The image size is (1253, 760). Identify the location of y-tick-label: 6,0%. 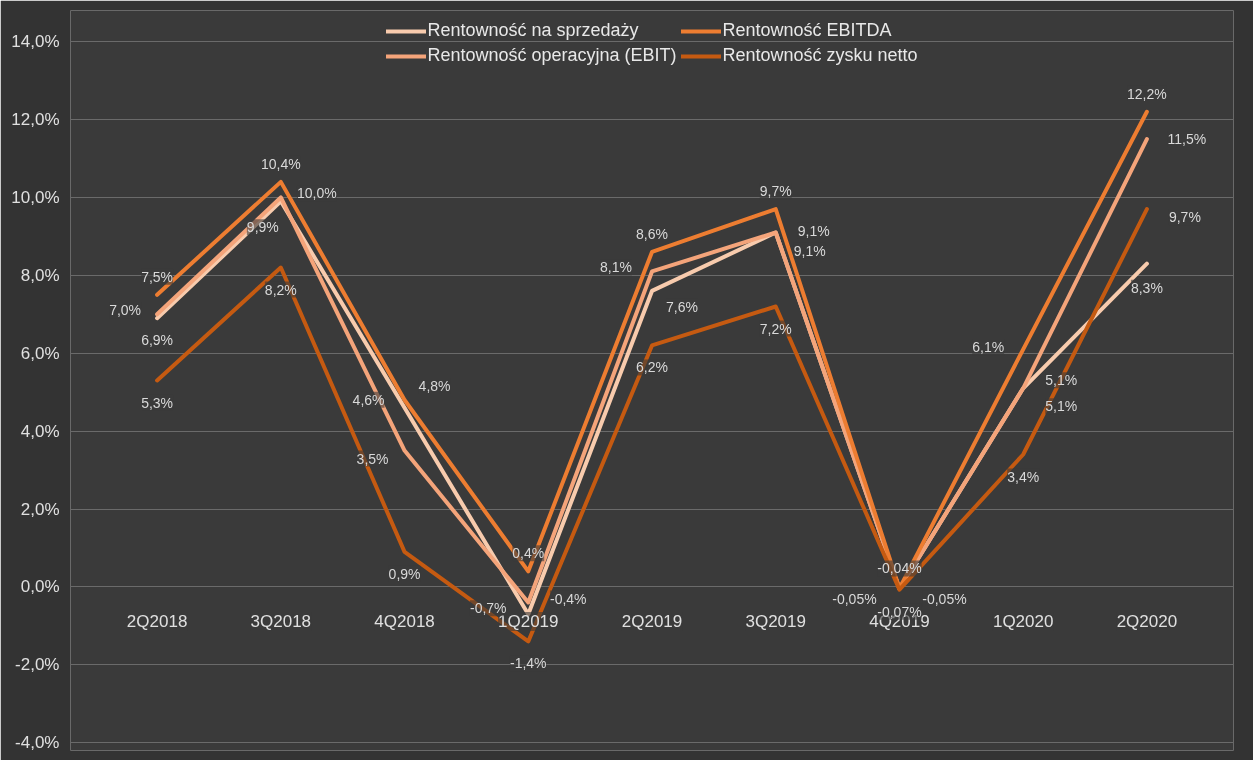
(40, 353).